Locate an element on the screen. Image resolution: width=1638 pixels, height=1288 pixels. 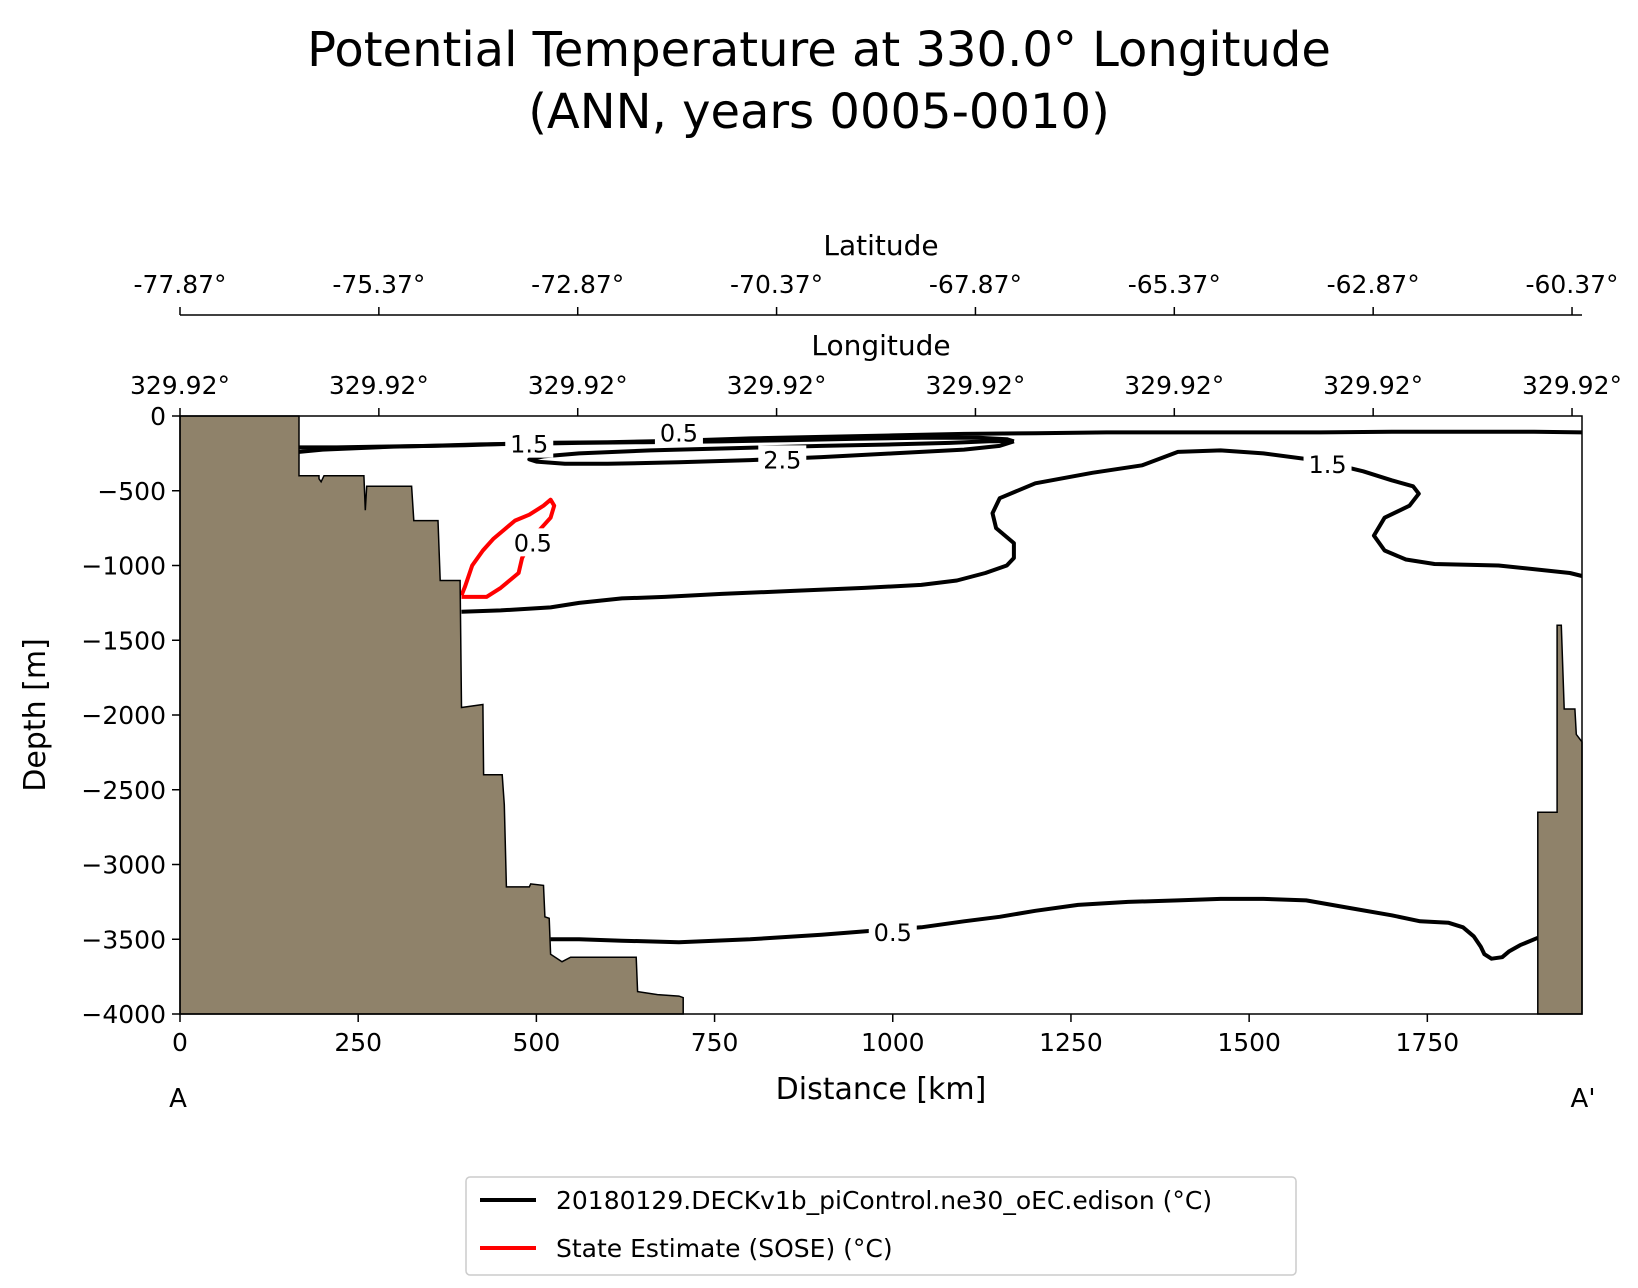
longitude-tick-label-5: 329.92° is located at coordinates (1174, 385).